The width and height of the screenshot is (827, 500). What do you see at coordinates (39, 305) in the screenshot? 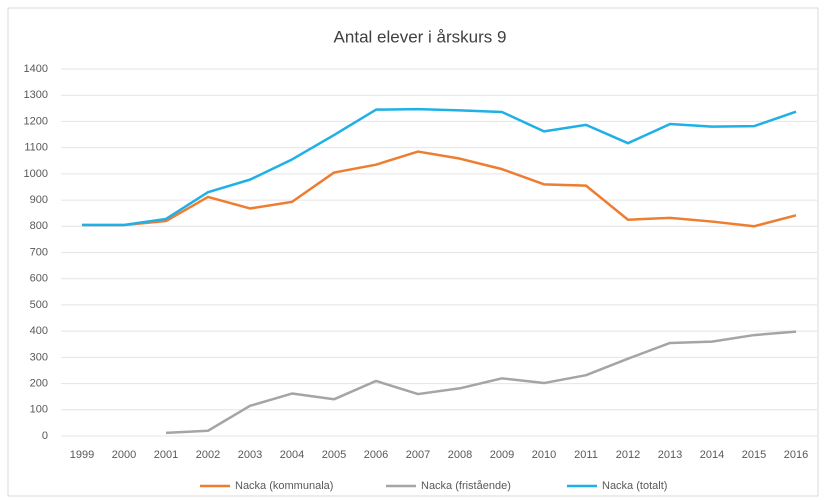
I see `y-tick-label: 500` at bounding box center [39, 305].